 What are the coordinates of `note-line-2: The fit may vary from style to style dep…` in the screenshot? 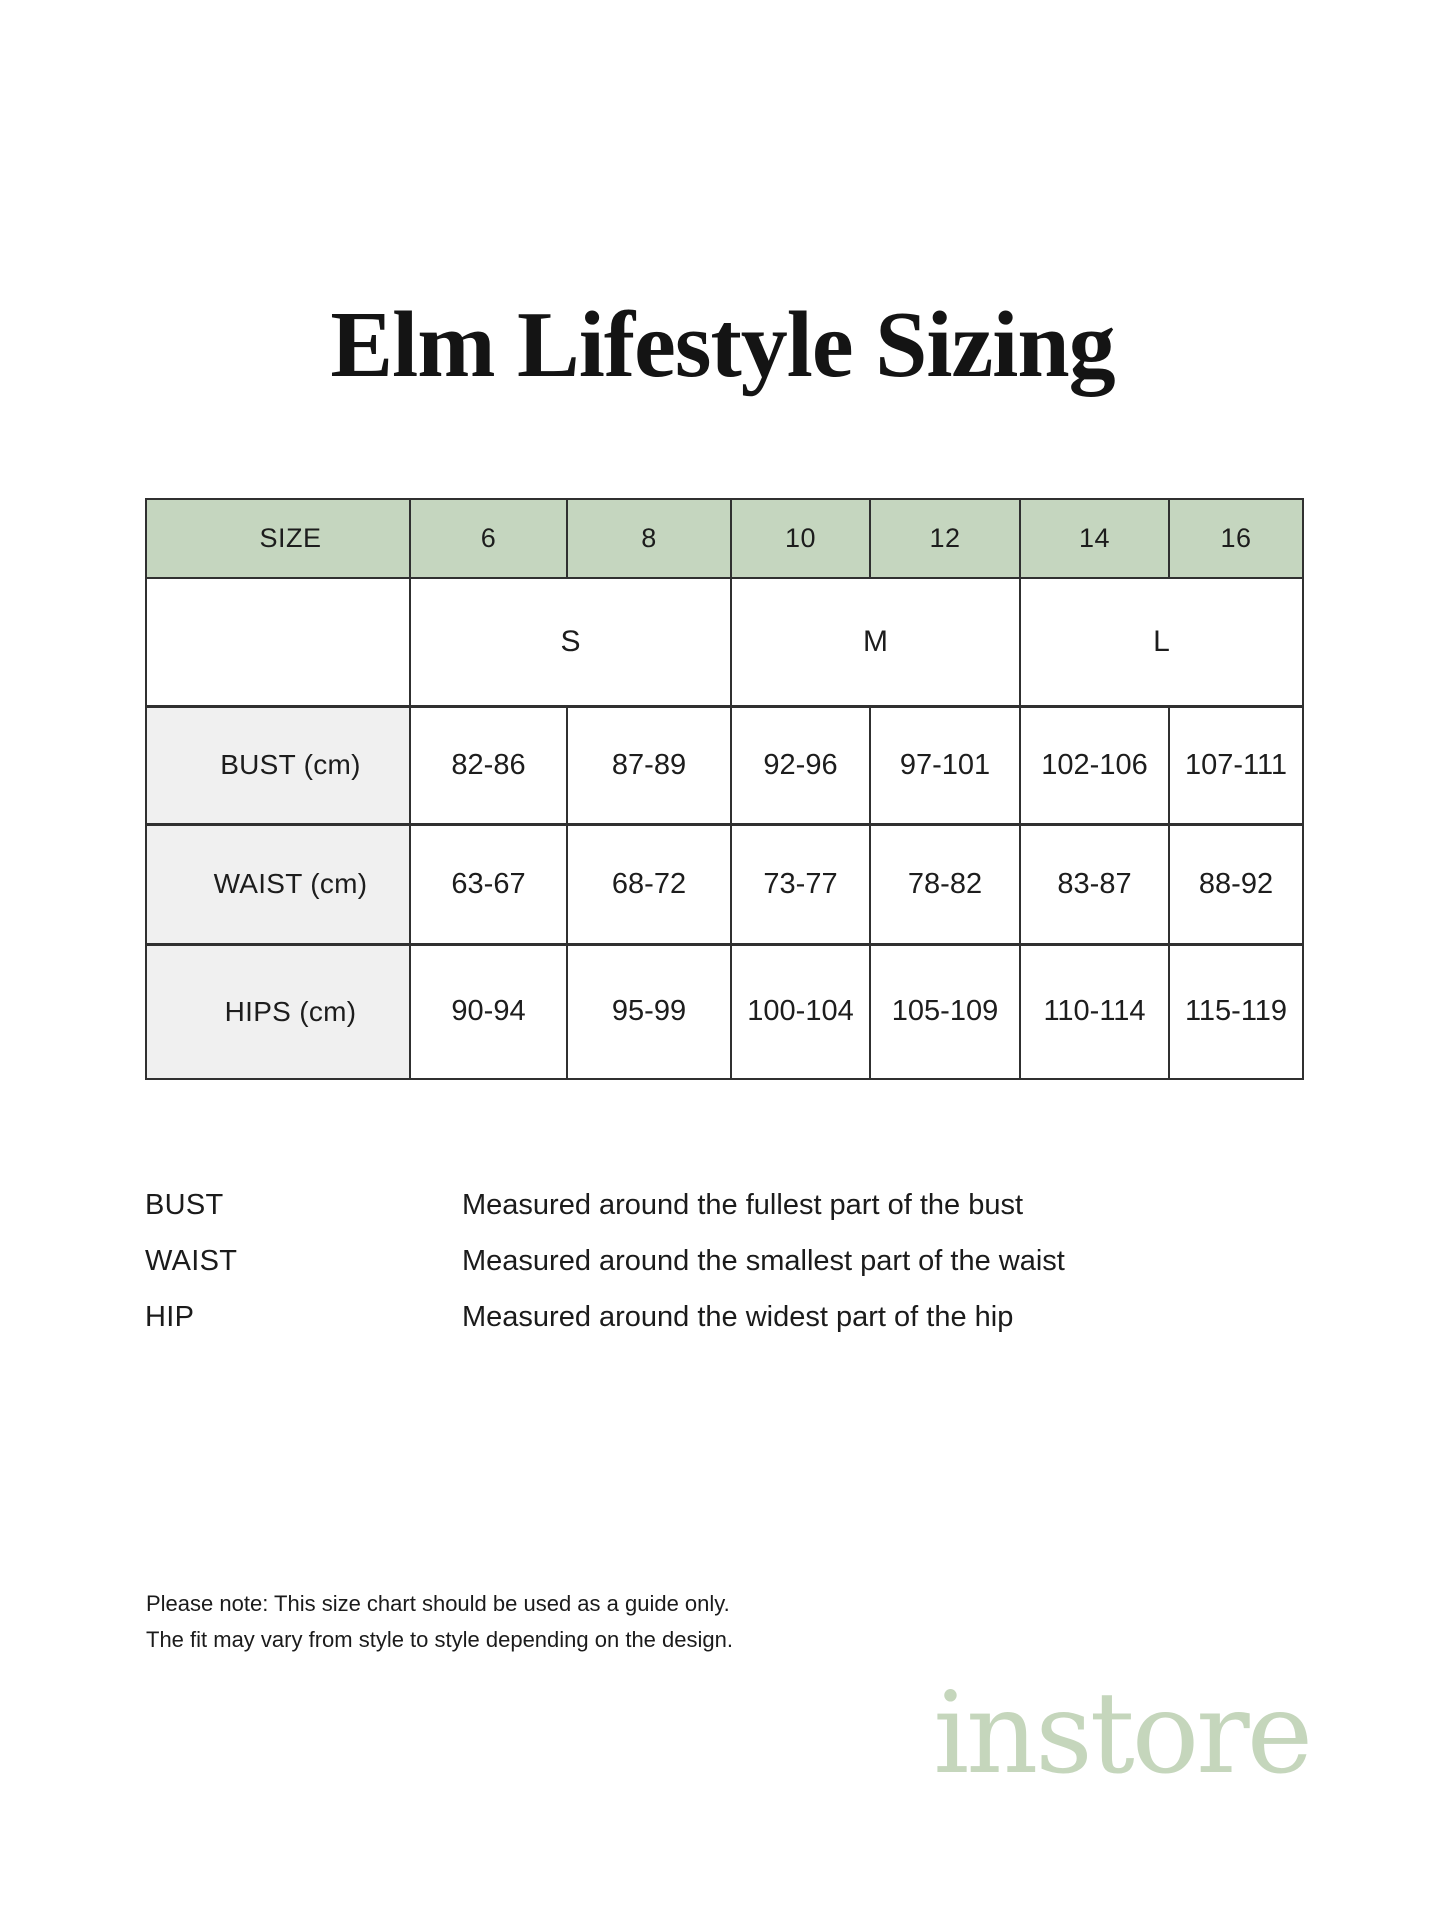 It's located at (439, 1639).